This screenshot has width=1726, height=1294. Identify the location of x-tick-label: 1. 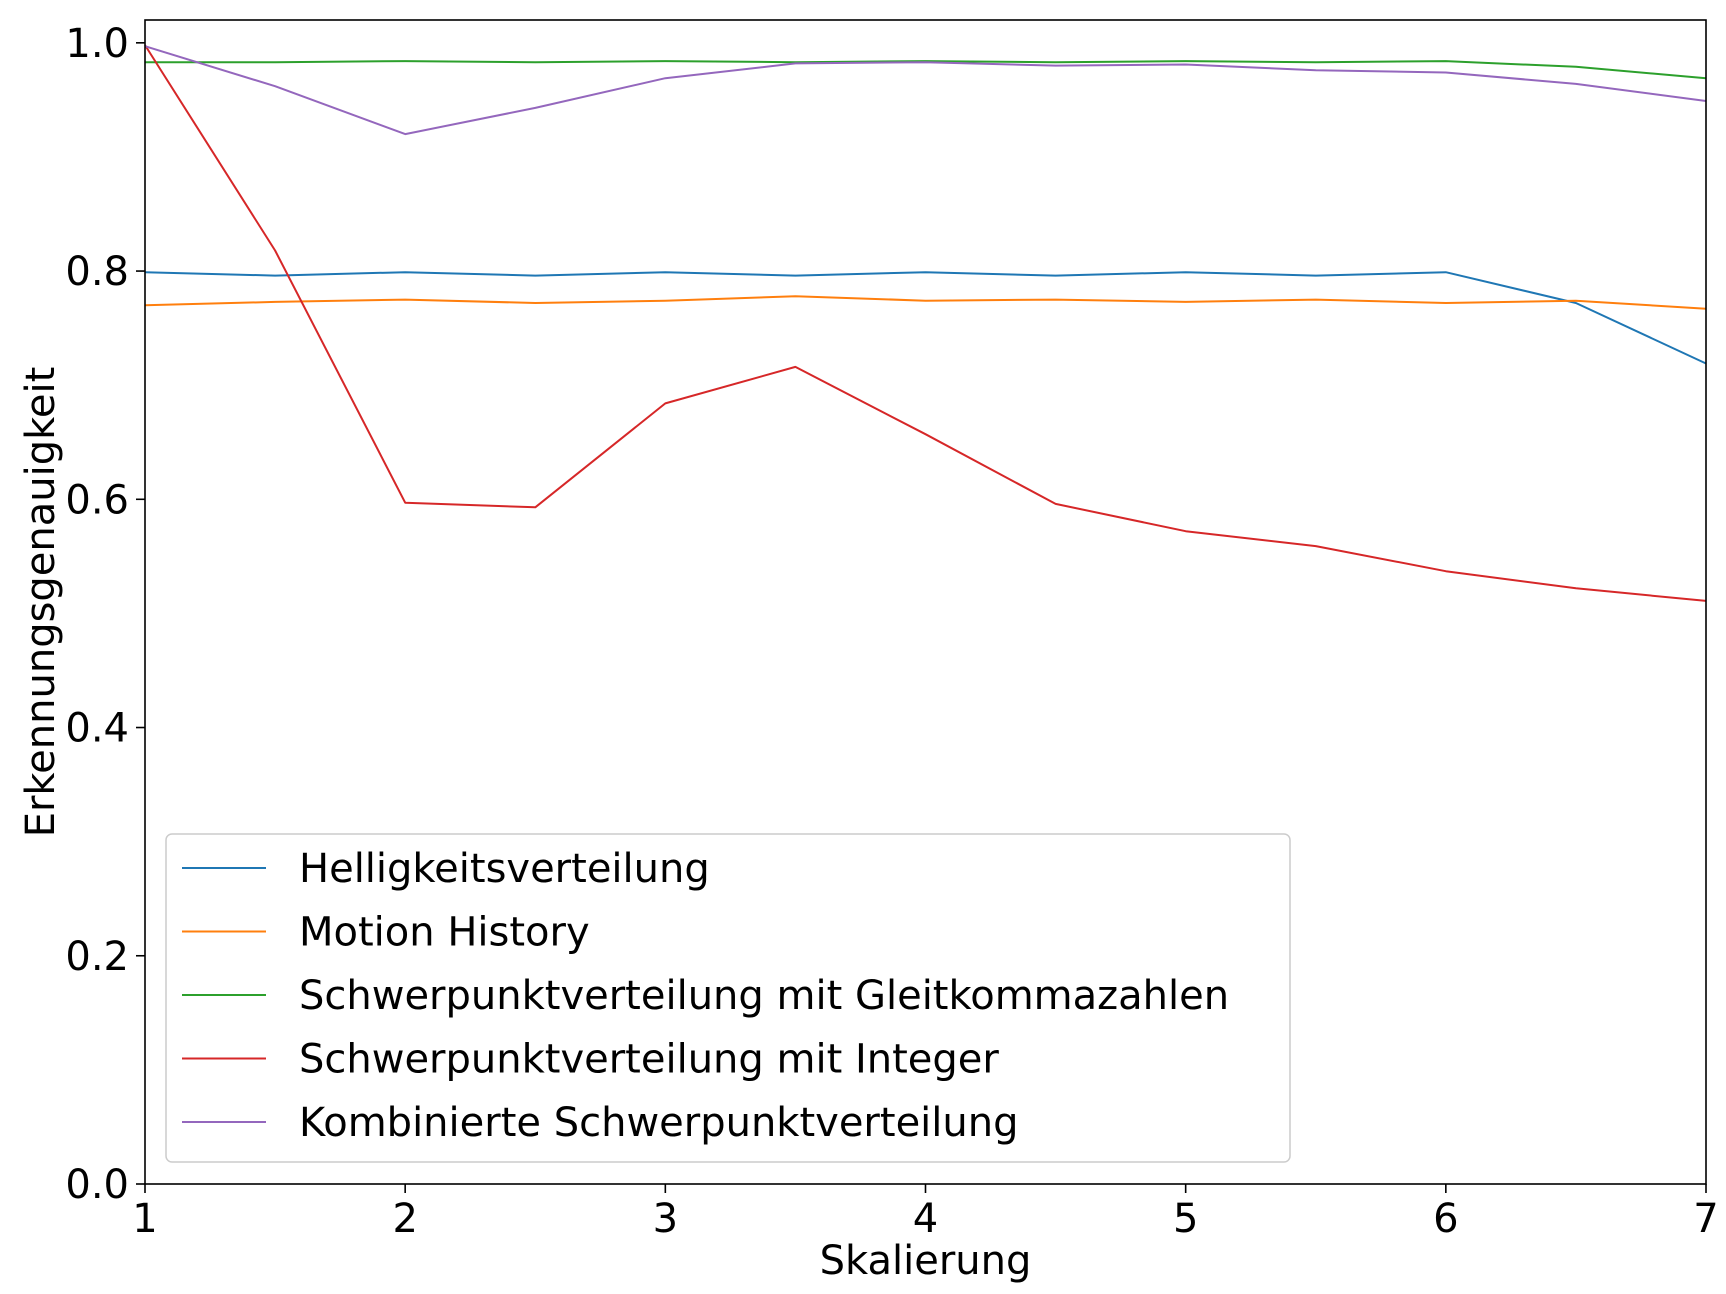
(144, 1219).